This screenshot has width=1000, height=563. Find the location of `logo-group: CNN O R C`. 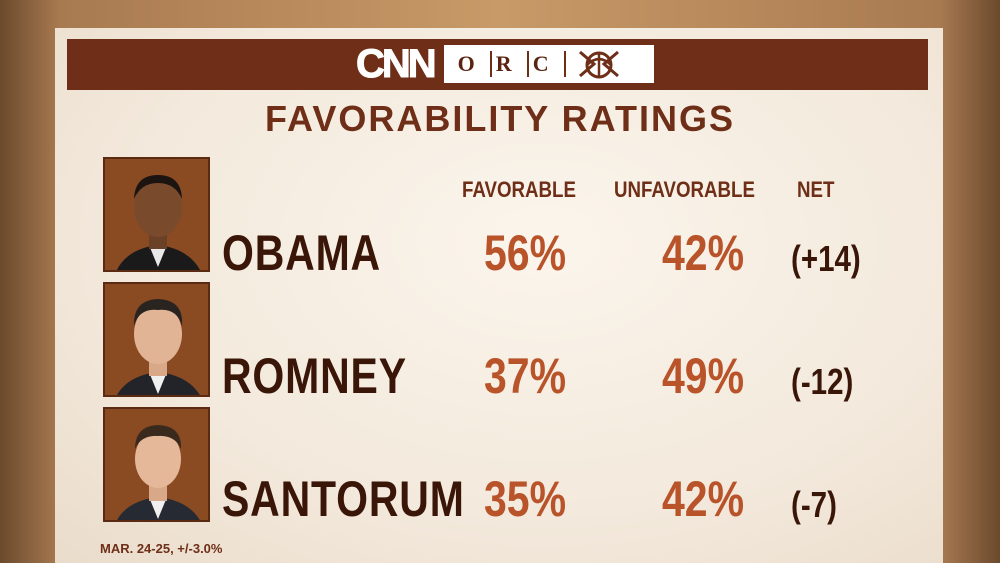

logo-group: CNN O R C is located at coordinates (503, 64).